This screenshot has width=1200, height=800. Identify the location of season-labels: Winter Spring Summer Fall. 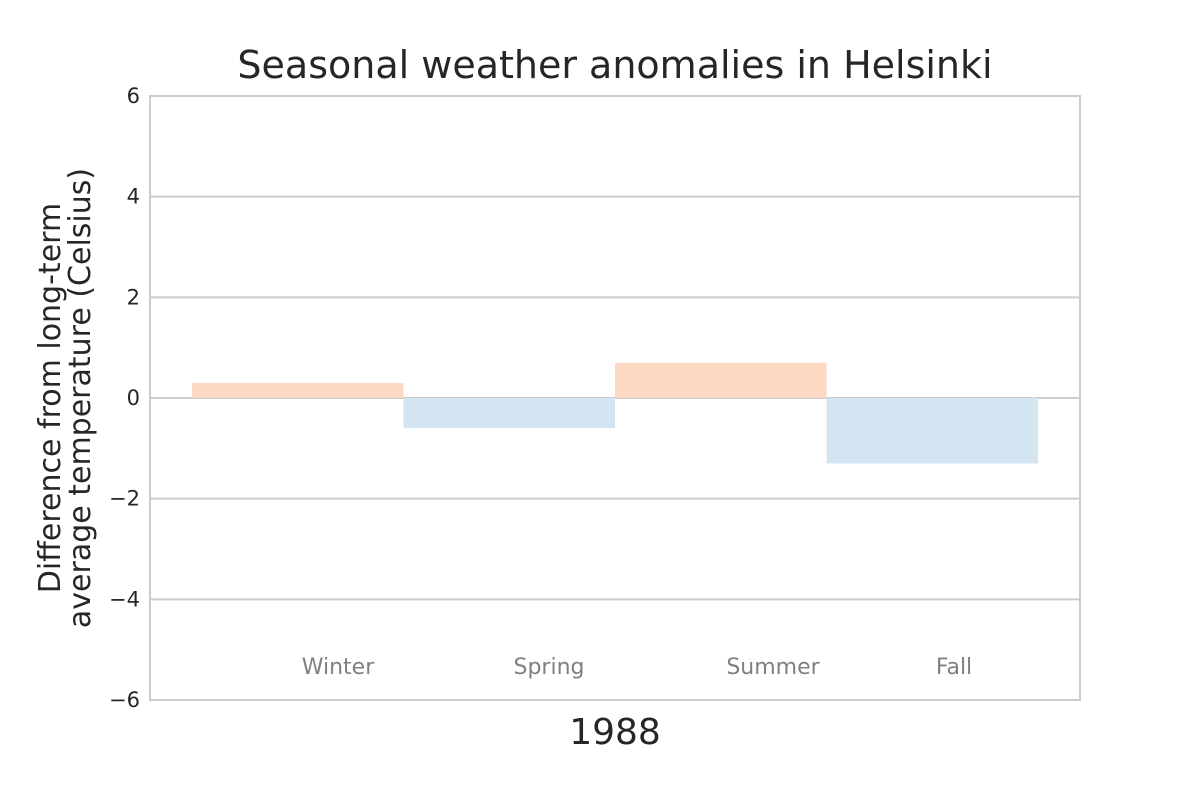
(637, 667).